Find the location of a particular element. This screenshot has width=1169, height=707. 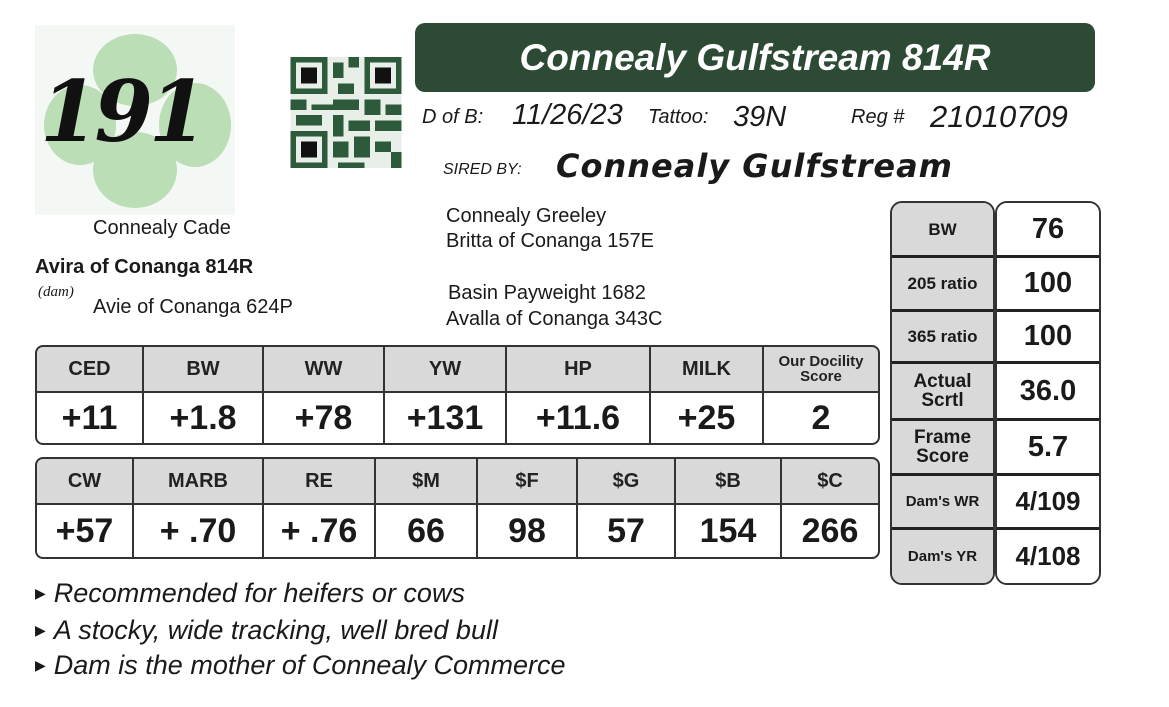

note-item: ▶ Dam is the mother of Connealy Commerce is located at coordinates (300, 665).